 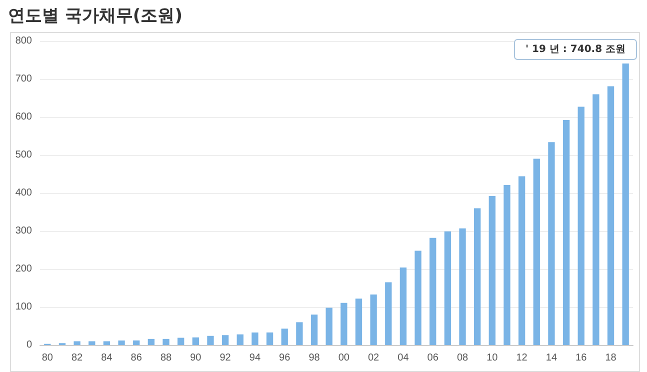 What do you see at coordinates (314, 358) in the screenshot?
I see `x-tick-label: 98` at bounding box center [314, 358].